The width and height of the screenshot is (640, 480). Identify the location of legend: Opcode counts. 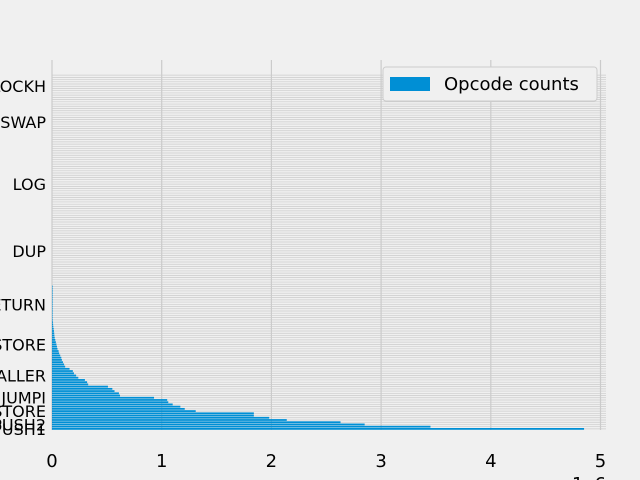
(490, 84).